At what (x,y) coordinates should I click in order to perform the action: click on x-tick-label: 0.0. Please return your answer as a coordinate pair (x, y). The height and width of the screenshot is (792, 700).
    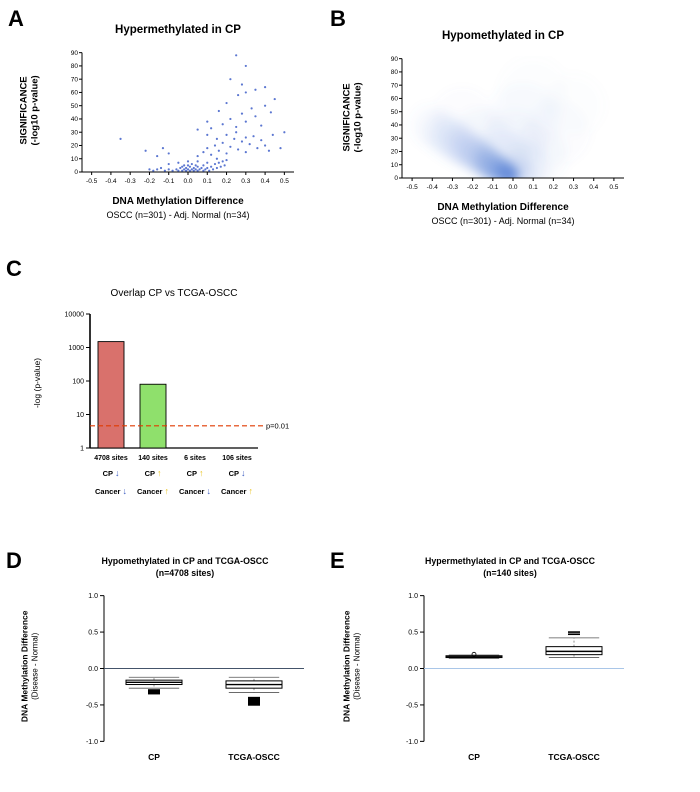
    Looking at the image, I should click on (187, 181).